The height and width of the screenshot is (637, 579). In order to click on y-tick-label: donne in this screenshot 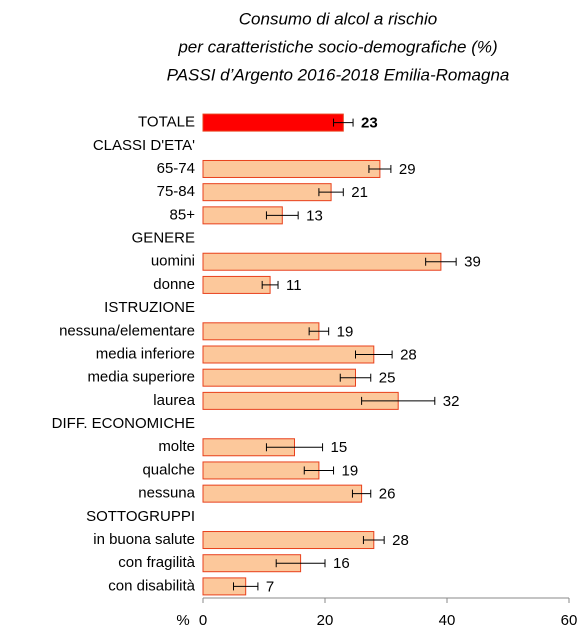, I will do `click(174, 284)`.